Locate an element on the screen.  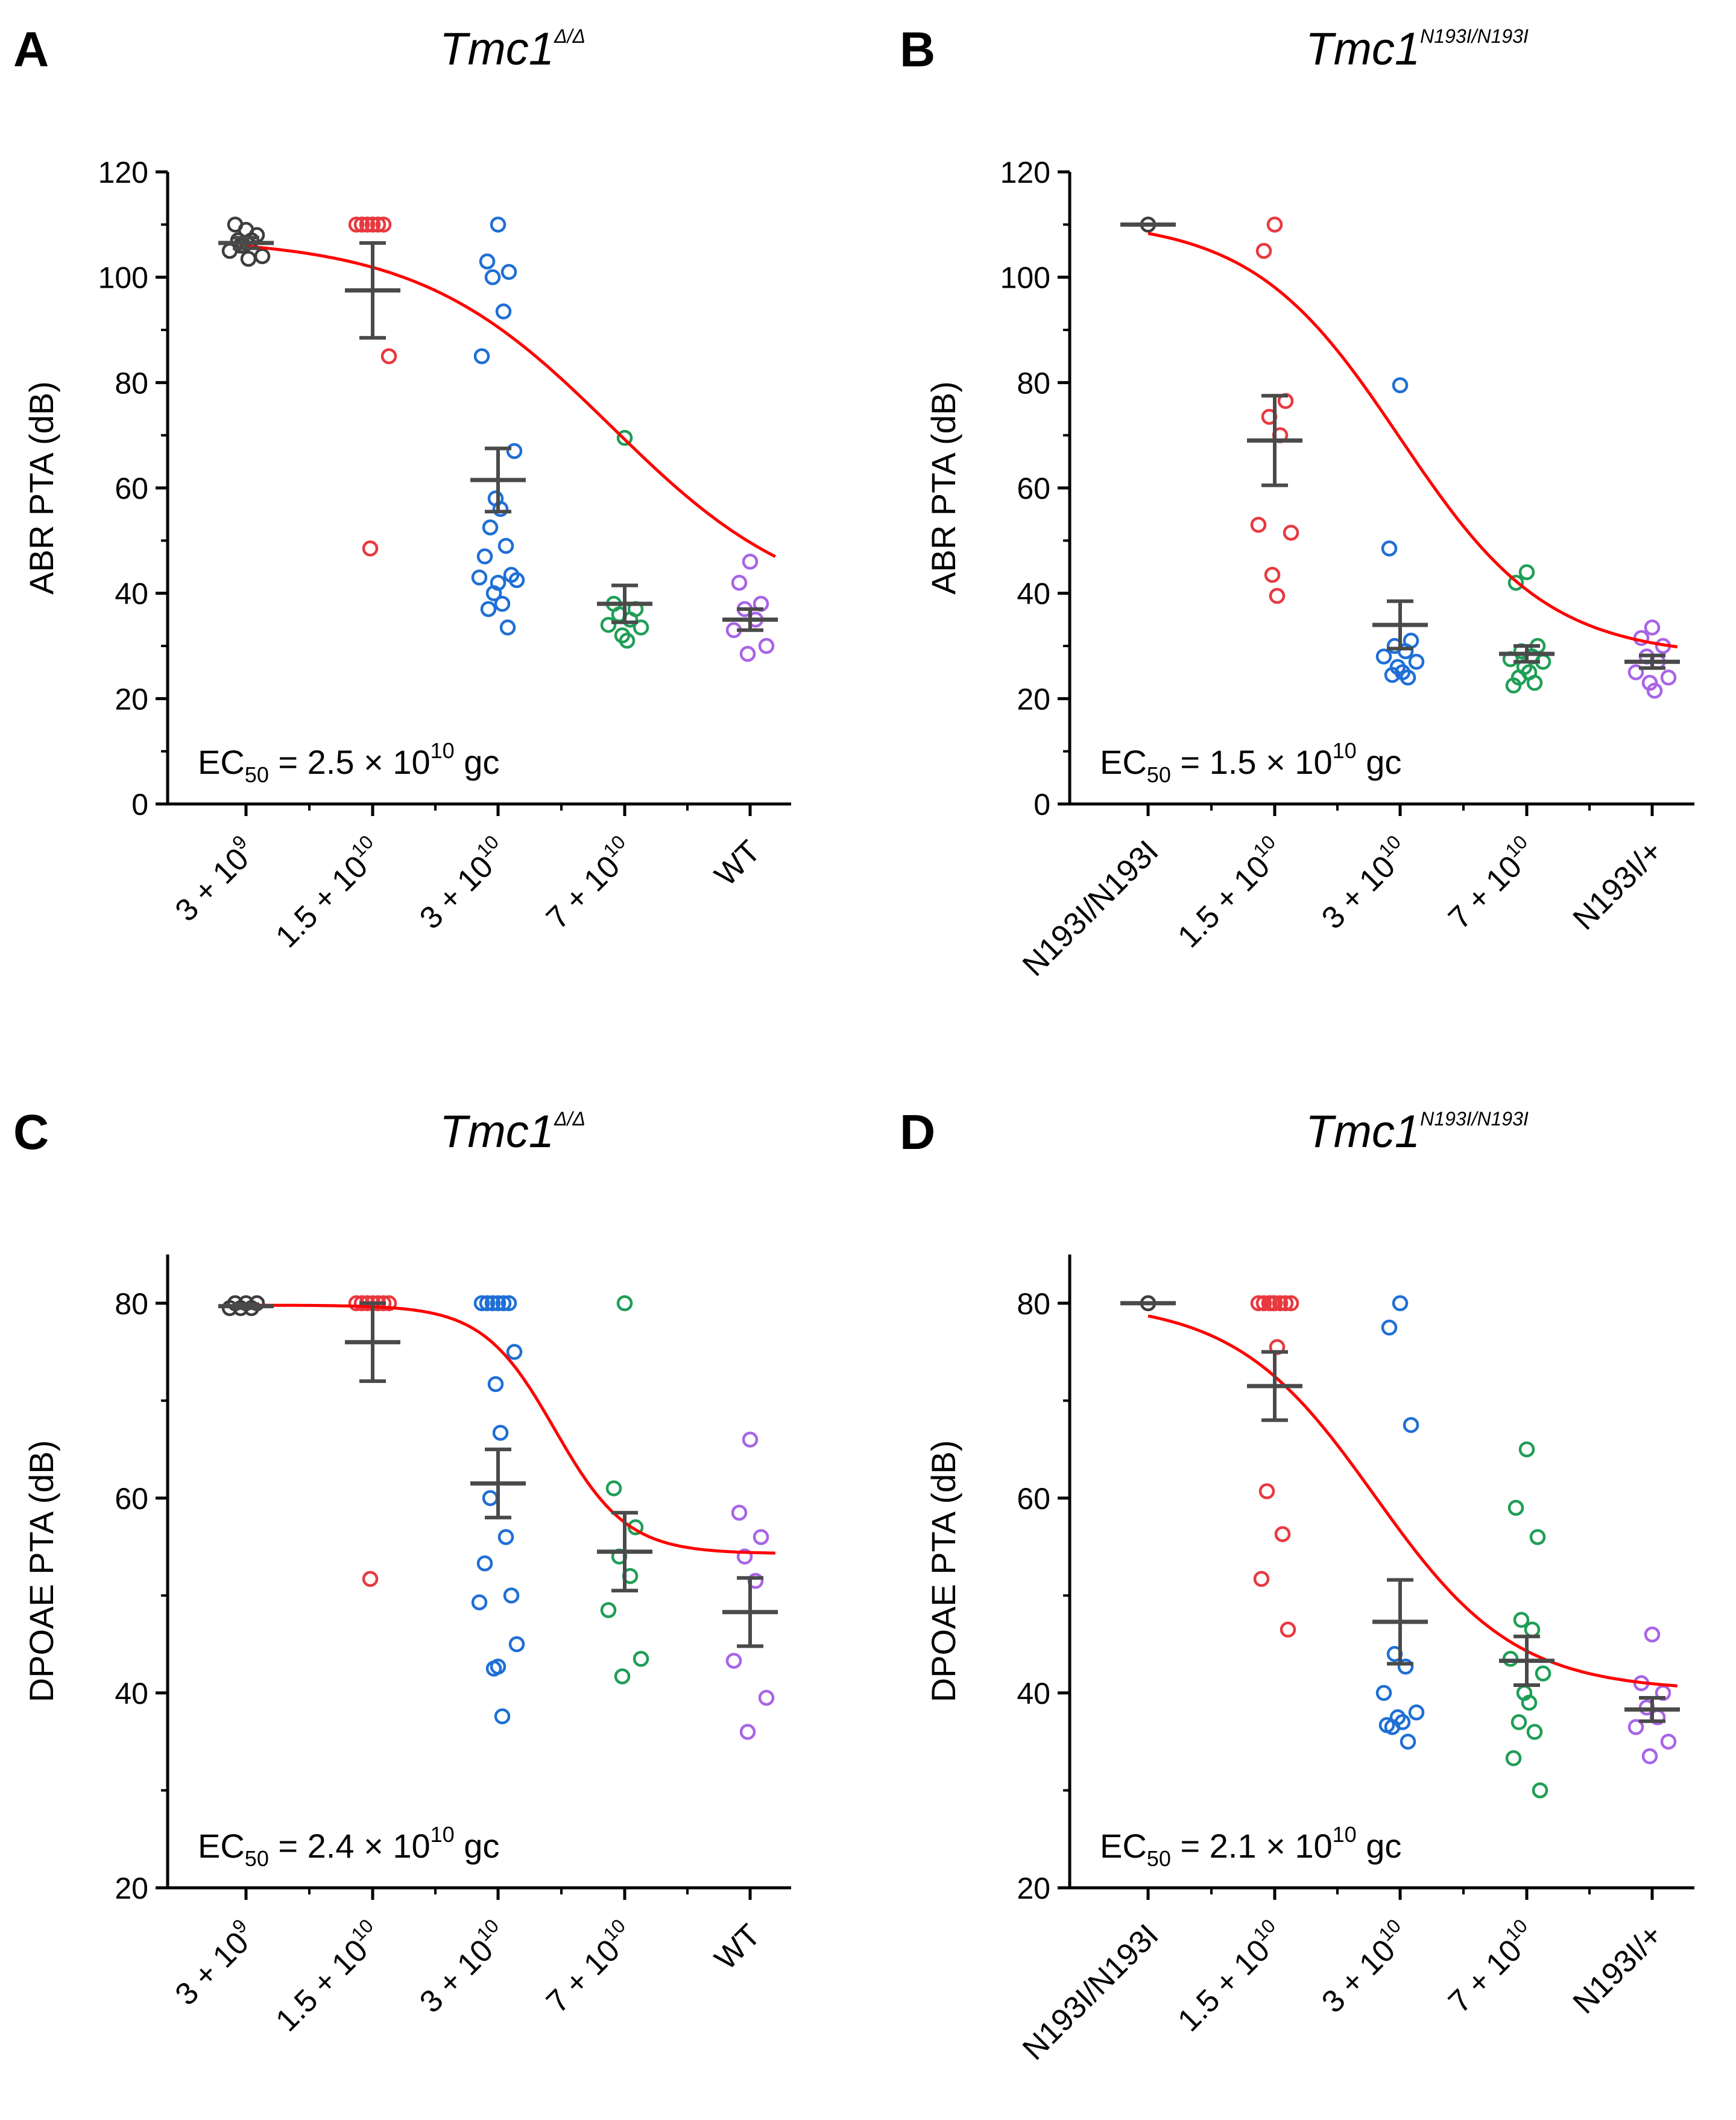
panel-label: B is located at coordinates (917, 49).